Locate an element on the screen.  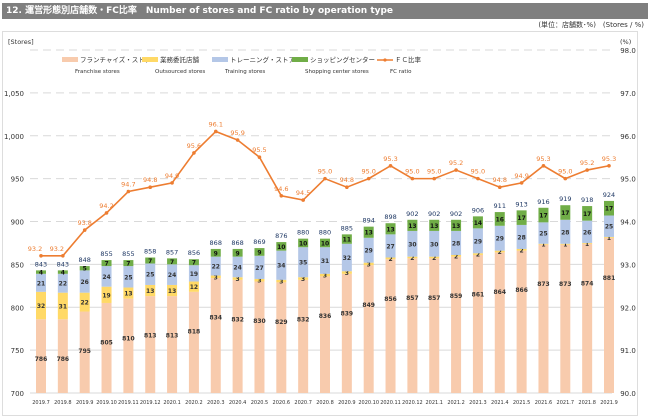
fc-ratio-label: 95.3 is located at coordinates (390, 159).